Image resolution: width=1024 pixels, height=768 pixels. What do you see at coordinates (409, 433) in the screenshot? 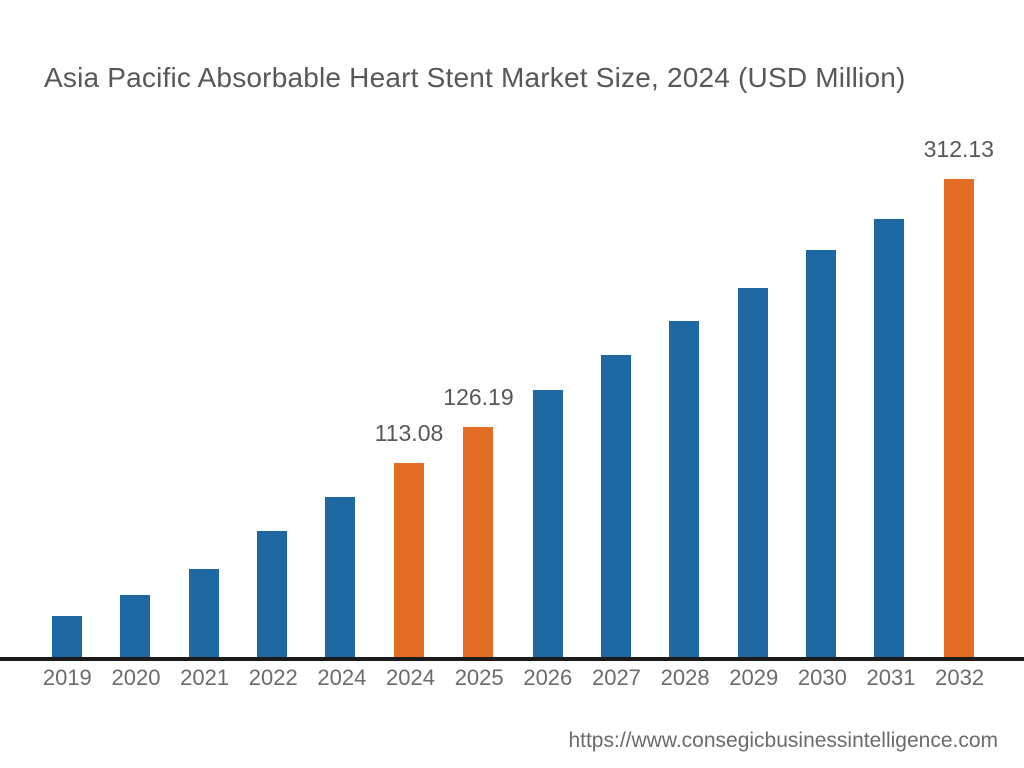
I see `bar-value-label: 113.08` at bounding box center [409, 433].